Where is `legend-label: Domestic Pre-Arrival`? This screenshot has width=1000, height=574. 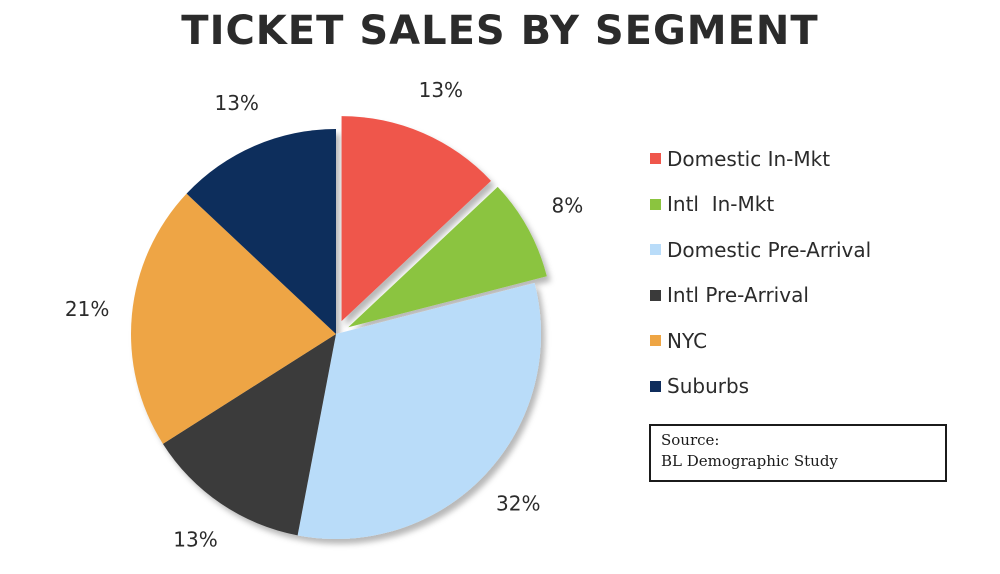 legend-label: Domestic Pre-Arrival is located at coordinates (769, 249).